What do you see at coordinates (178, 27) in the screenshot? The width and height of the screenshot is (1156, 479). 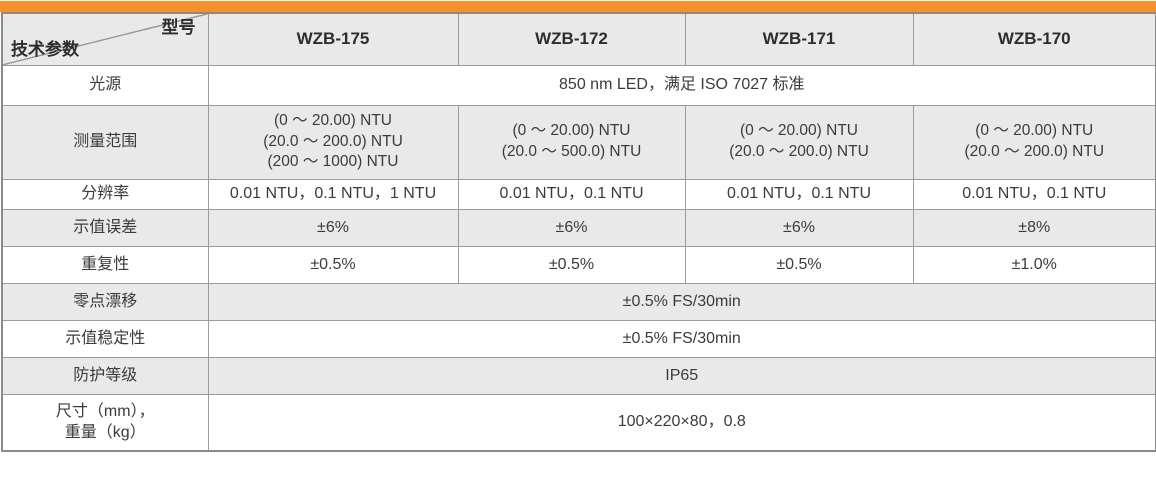 I see `corner-model-label: 型号` at bounding box center [178, 27].